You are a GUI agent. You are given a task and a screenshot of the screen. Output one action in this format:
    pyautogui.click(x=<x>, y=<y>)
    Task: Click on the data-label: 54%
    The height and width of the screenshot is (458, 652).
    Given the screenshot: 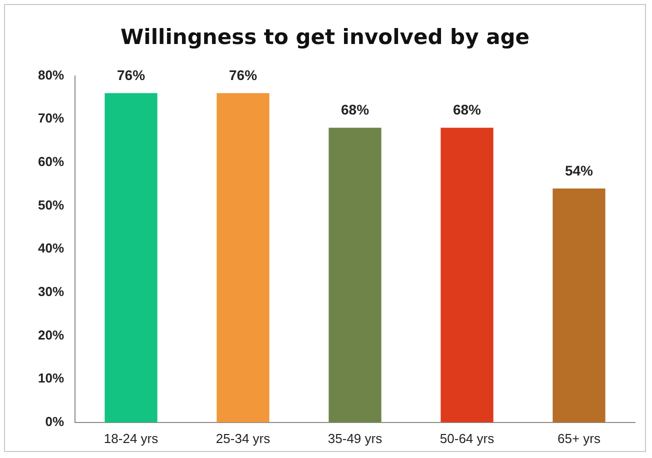 What is the action you would take?
    pyautogui.click(x=579, y=170)
    